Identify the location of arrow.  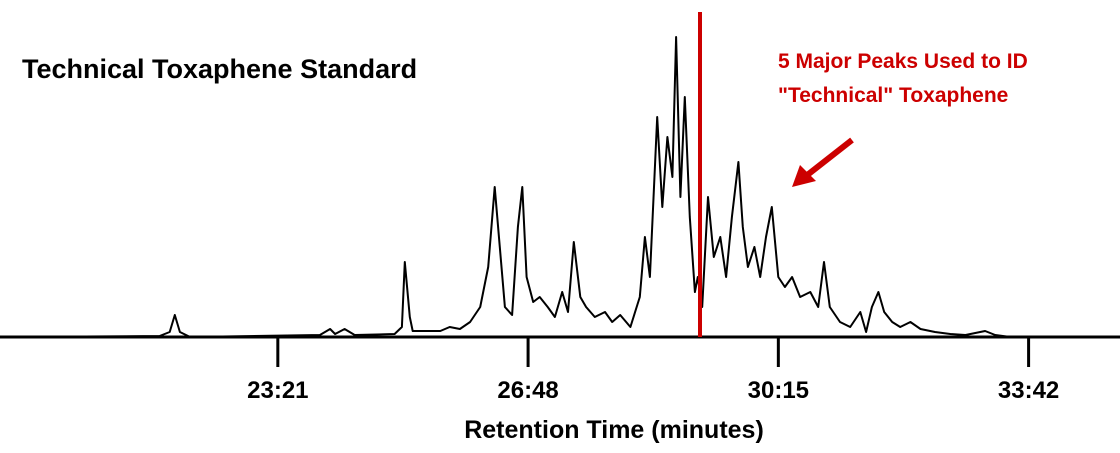
(823, 162).